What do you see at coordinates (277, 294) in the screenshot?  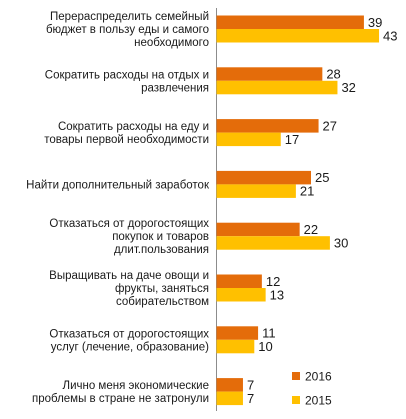 I see `data-label-2015: 13` at bounding box center [277, 294].